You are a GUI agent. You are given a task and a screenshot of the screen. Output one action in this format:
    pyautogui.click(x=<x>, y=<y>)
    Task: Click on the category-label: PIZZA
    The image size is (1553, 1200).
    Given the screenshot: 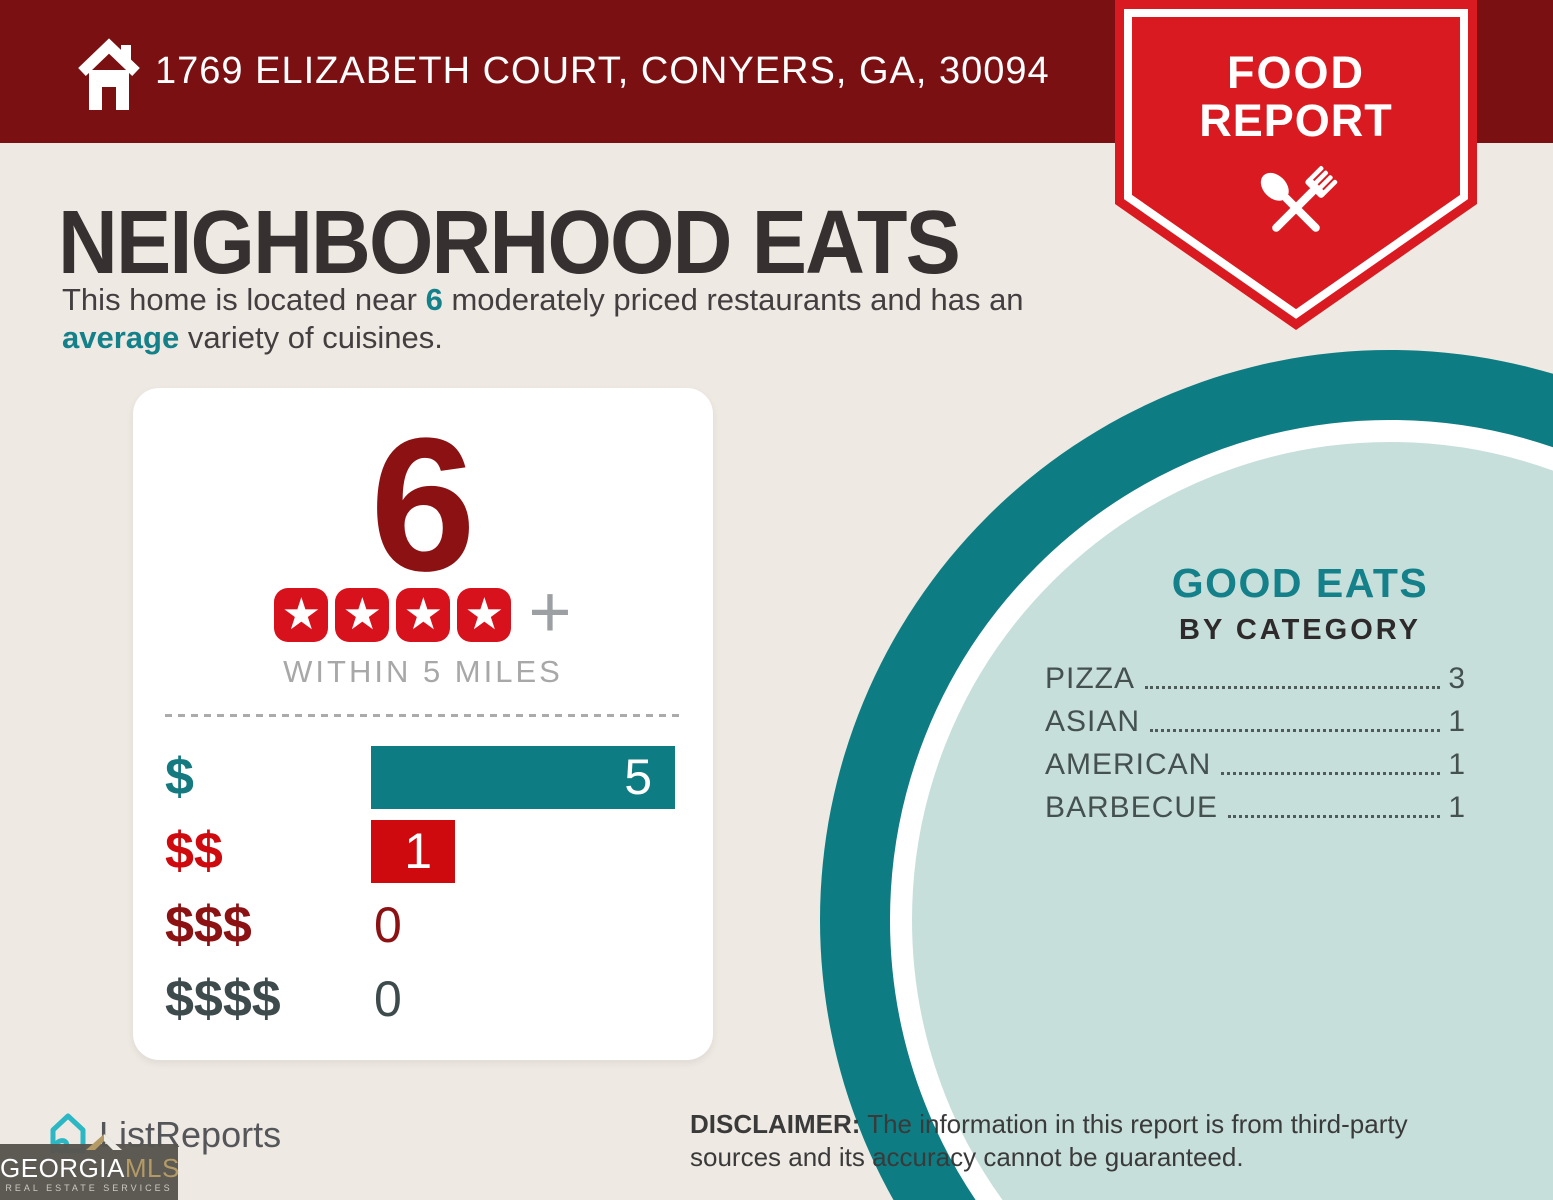 What is the action you would take?
    pyautogui.click(x=1090, y=678)
    